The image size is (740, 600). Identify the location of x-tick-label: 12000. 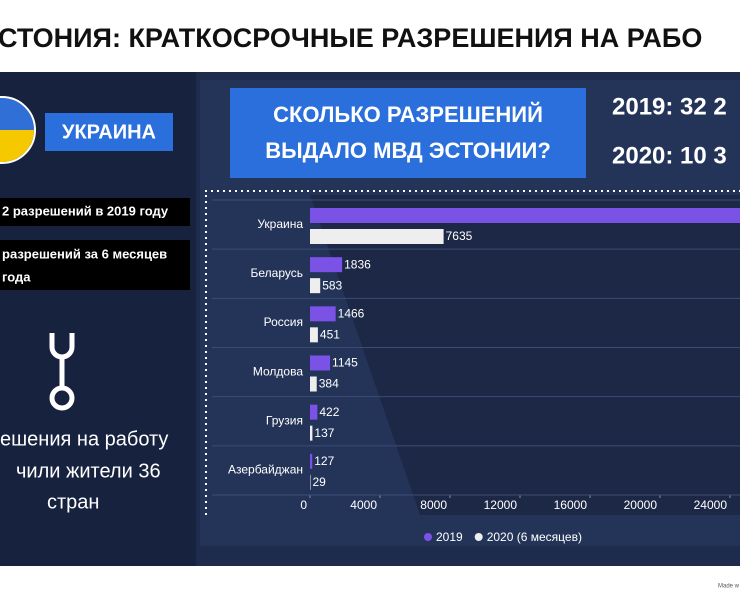
(501, 505).